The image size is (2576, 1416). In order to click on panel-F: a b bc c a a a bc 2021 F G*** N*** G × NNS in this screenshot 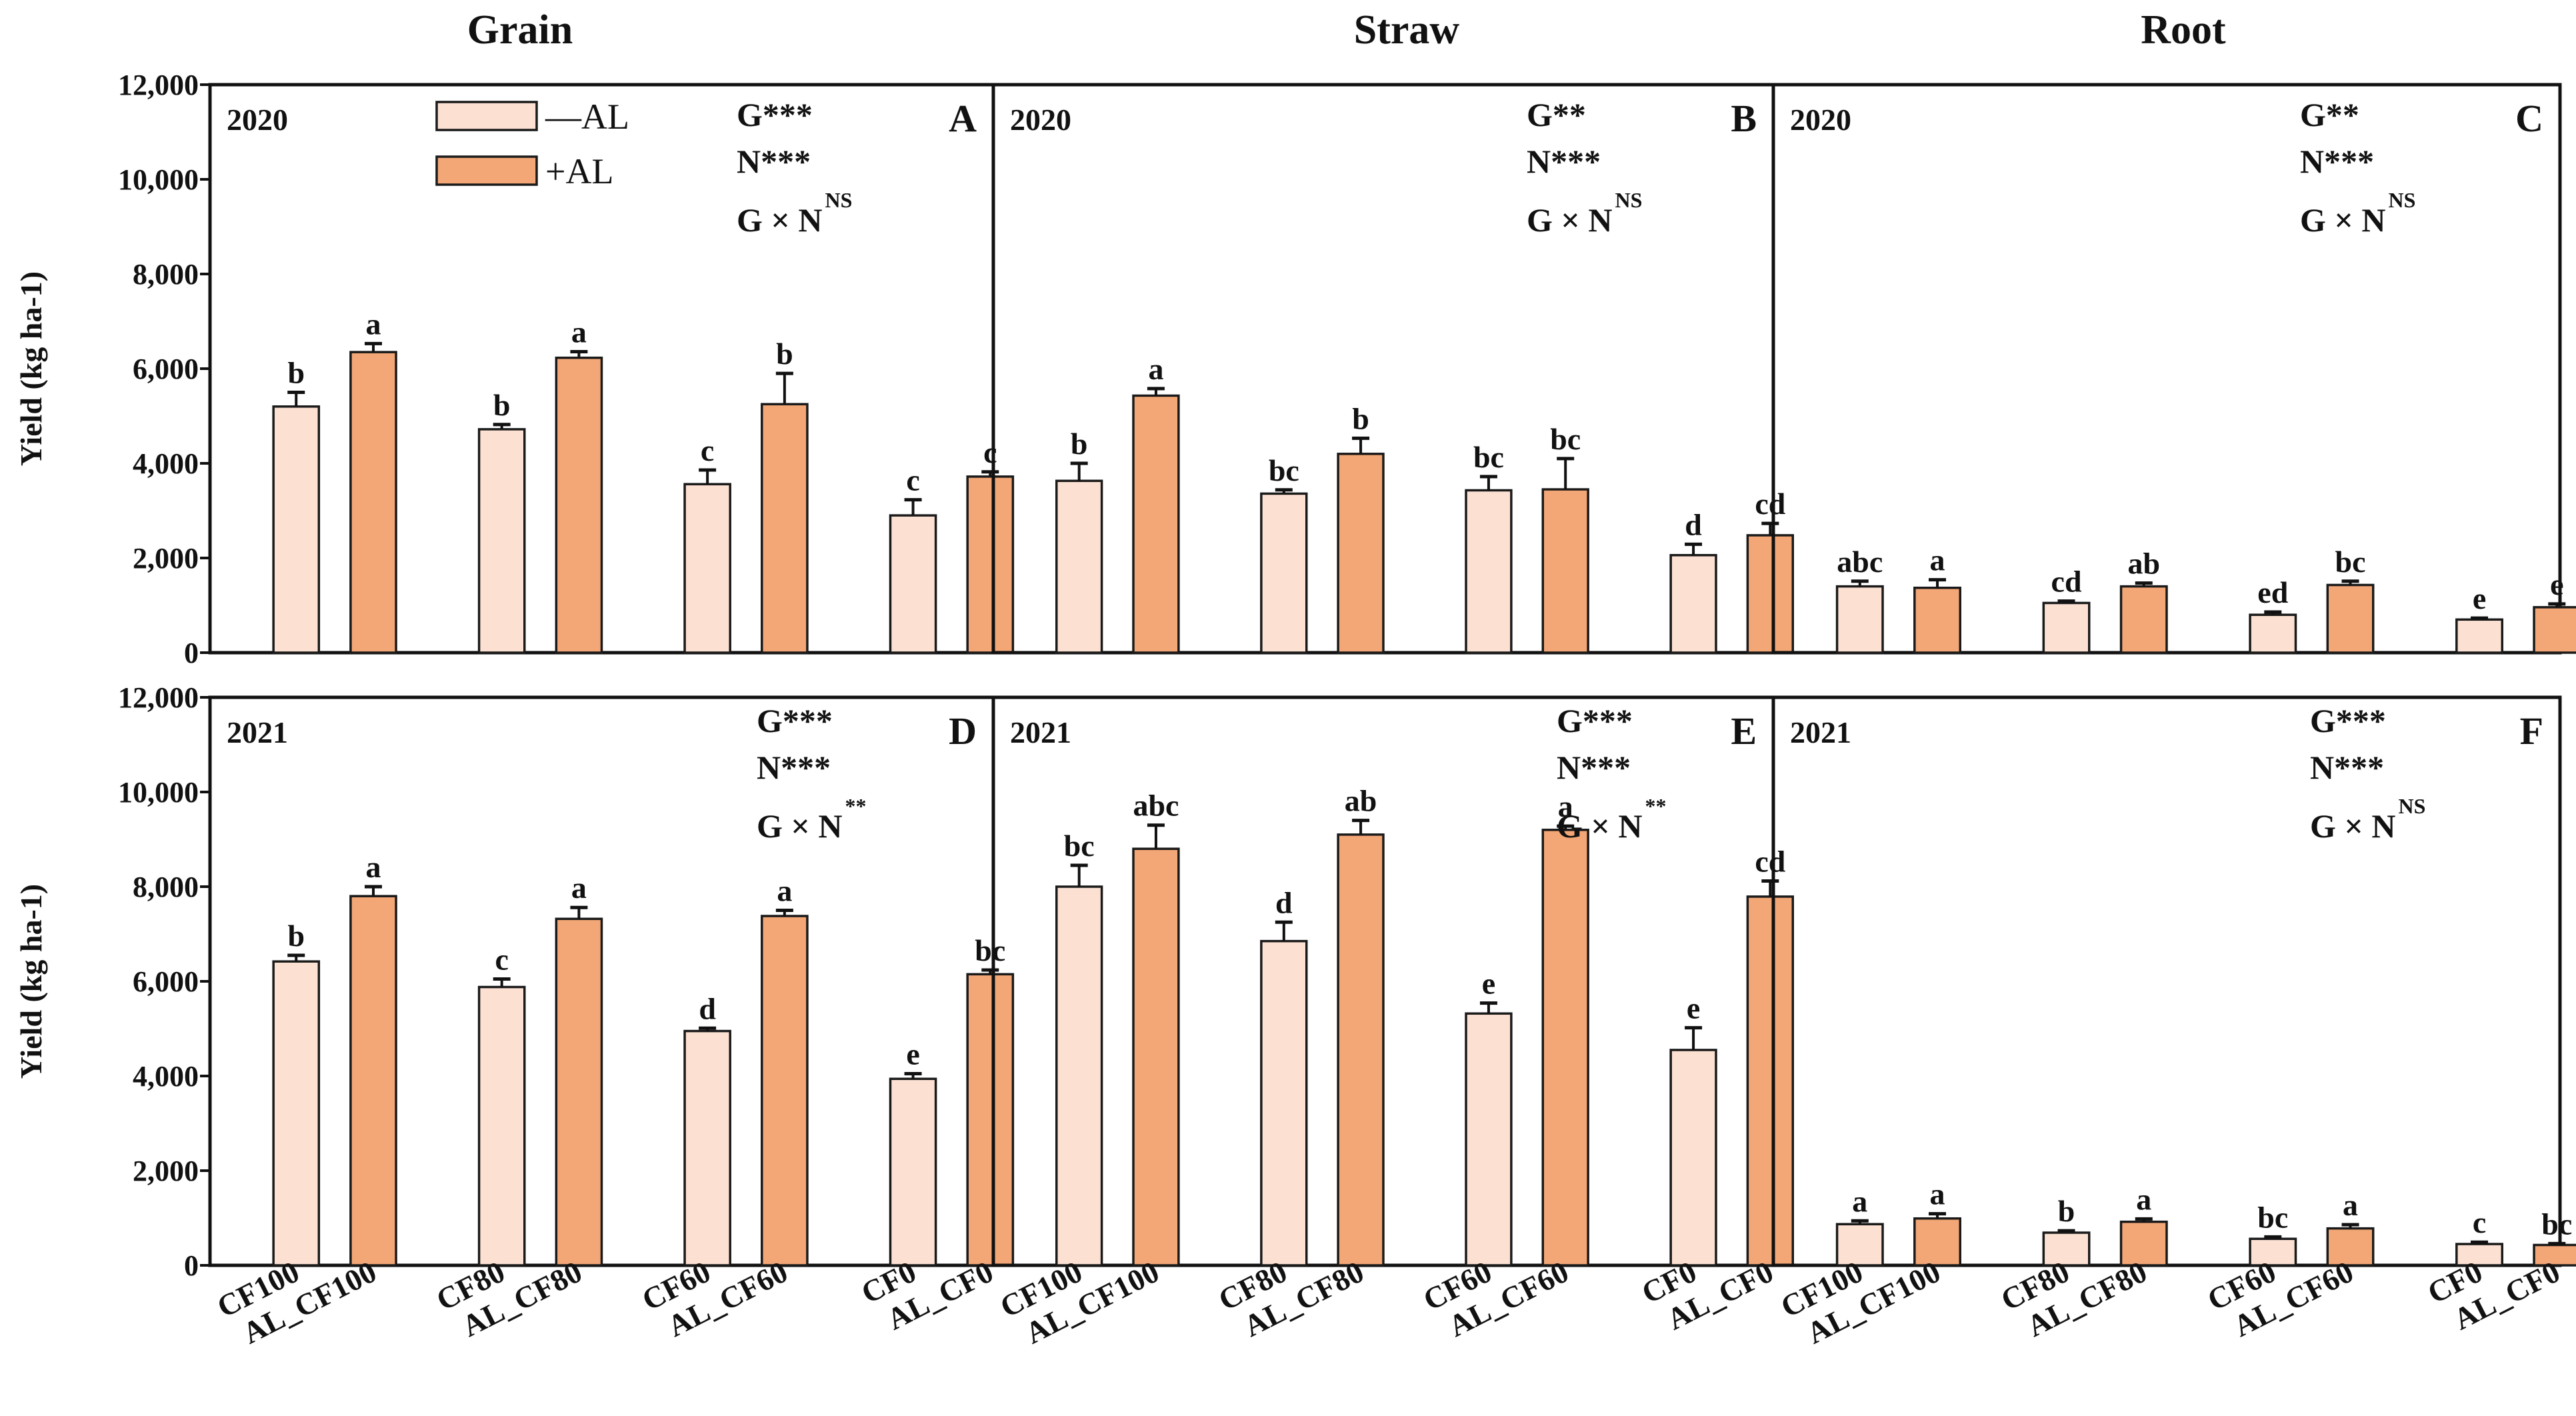, I will do `click(2173, 981)`.